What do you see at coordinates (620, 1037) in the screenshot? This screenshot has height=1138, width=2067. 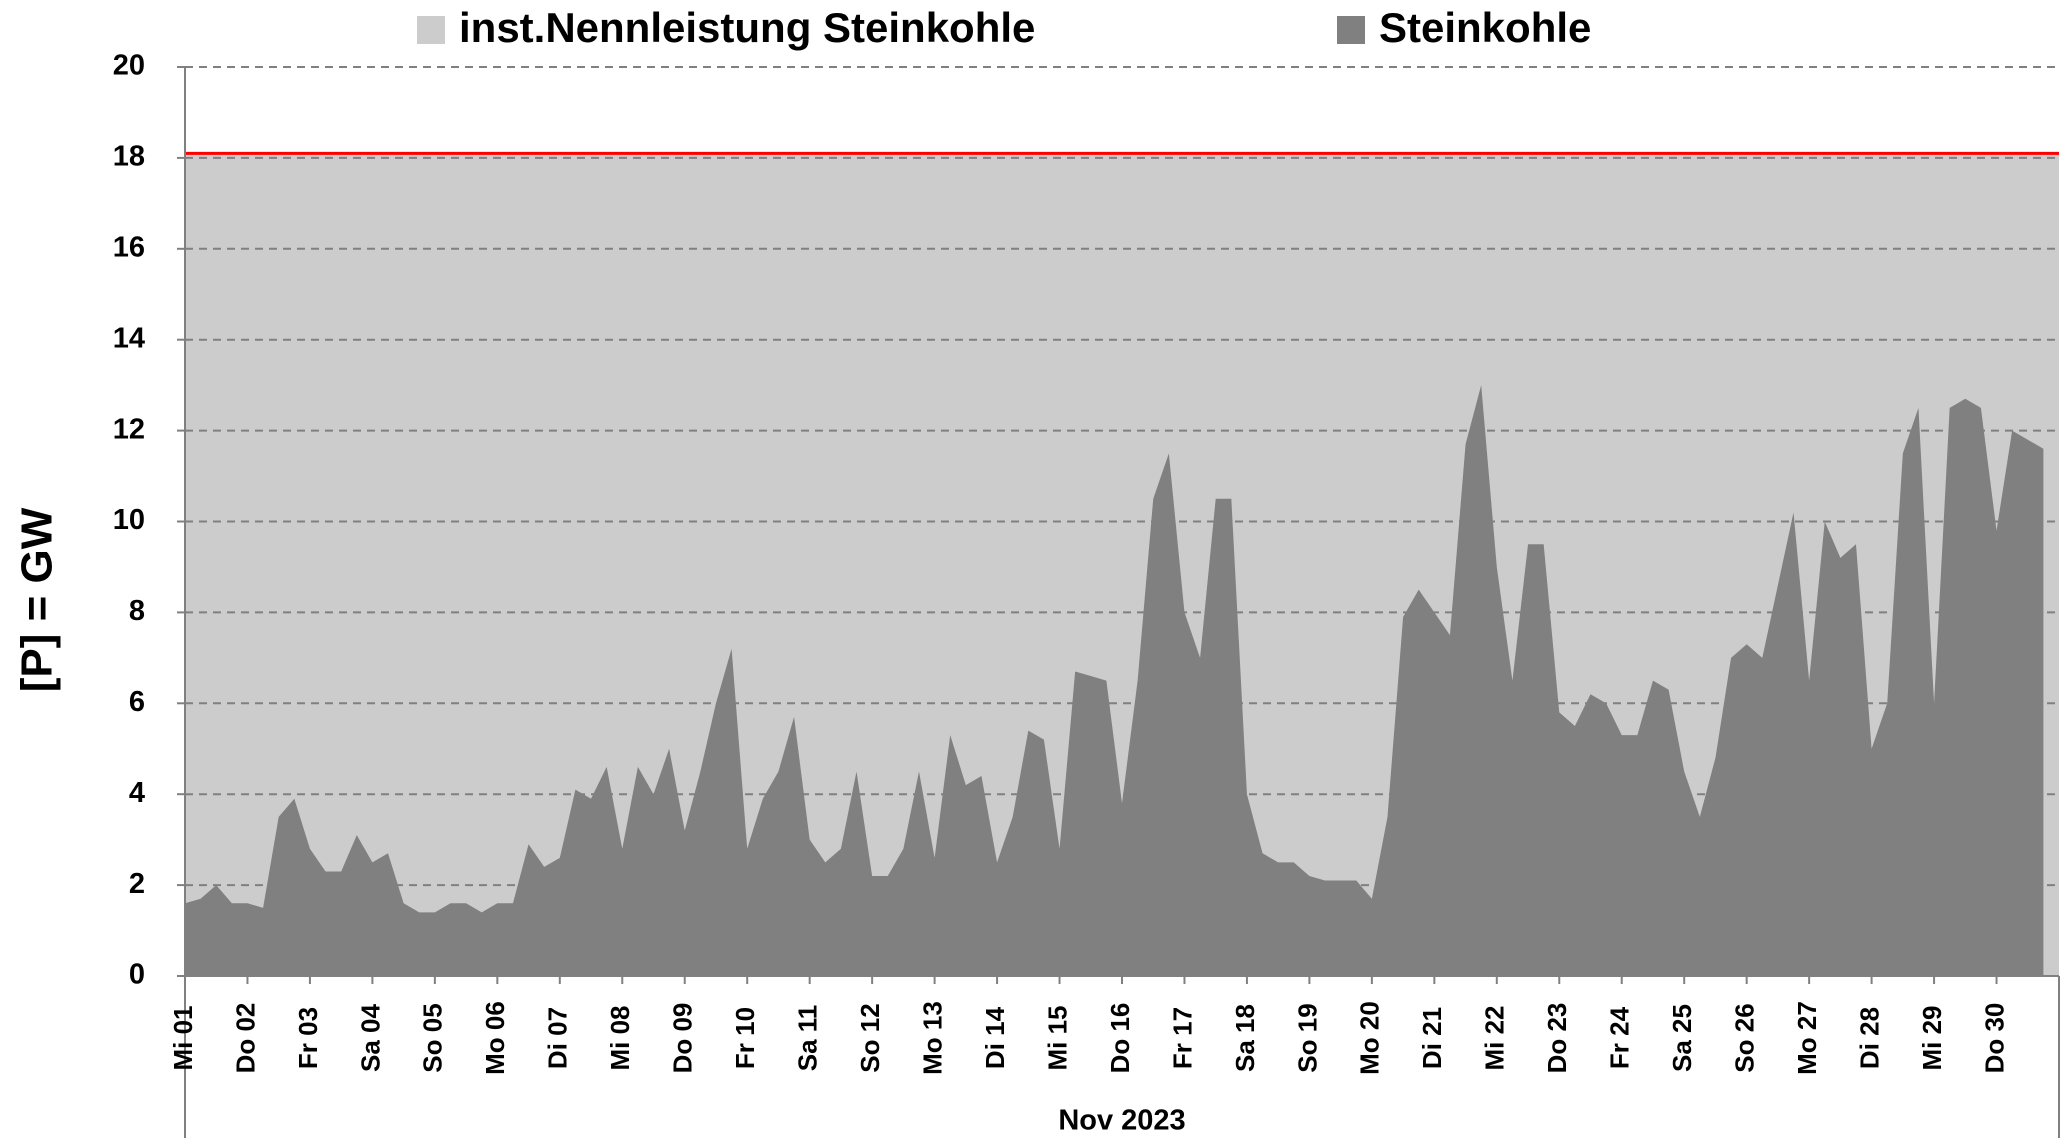 I see `x-tick-label: Mi 08` at bounding box center [620, 1037].